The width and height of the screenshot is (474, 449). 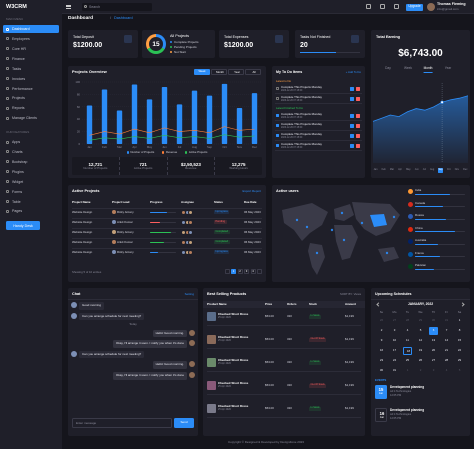 I want to click on chat-setting: Setting, so click(x=189, y=293).